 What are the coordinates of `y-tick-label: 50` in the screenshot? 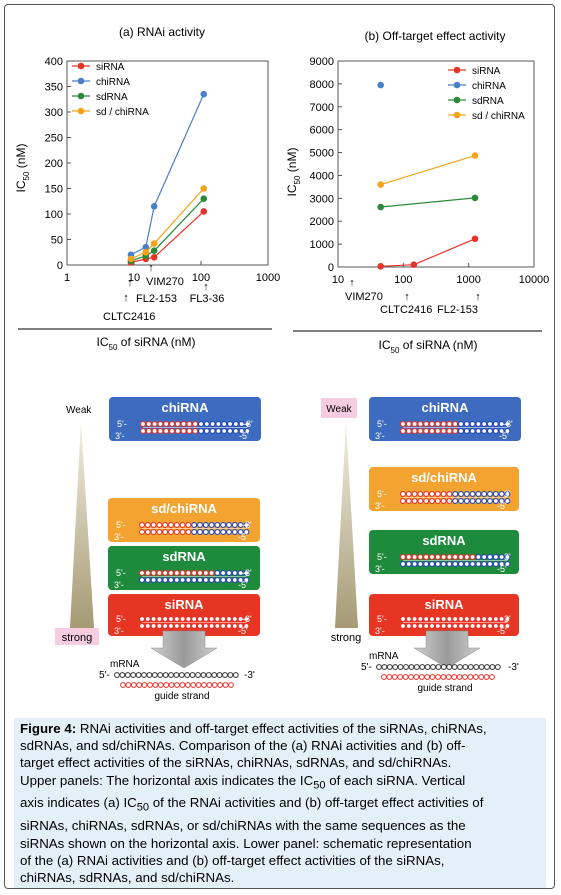 It's located at (57, 241).